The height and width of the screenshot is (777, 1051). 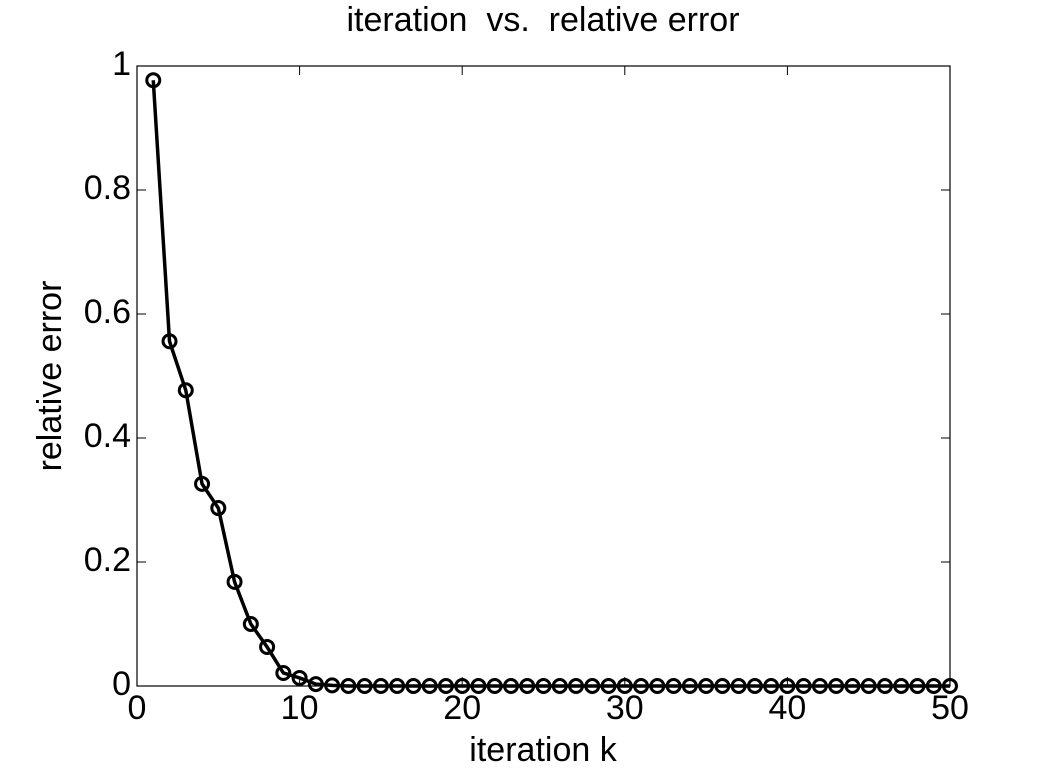 What do you see at coordinates (107, 312) in the screenshot?
I see `y-tick-label: 0.6` at bounding box center [107, 312].